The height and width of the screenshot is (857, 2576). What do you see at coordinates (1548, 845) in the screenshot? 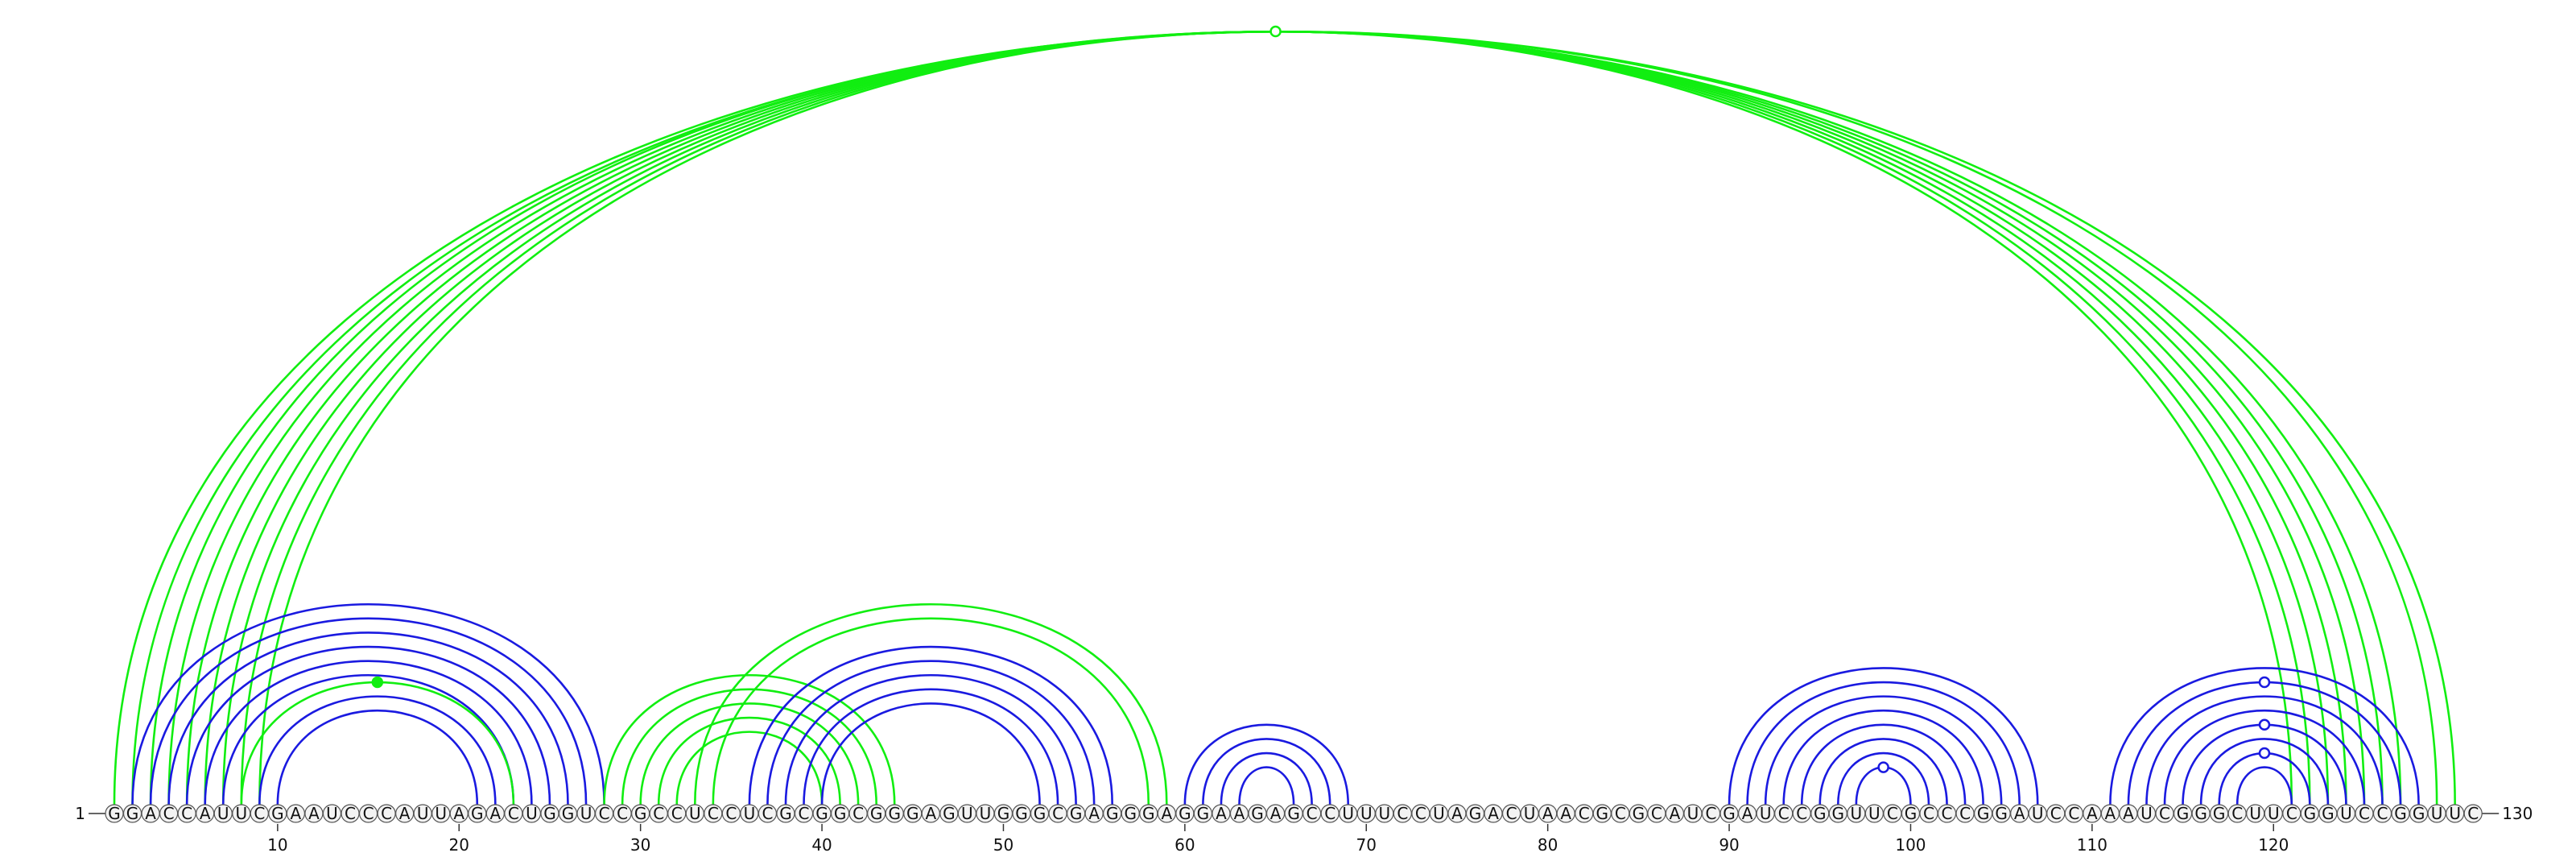
I see `tick-label: 80` at bounding box center [1548, 845].